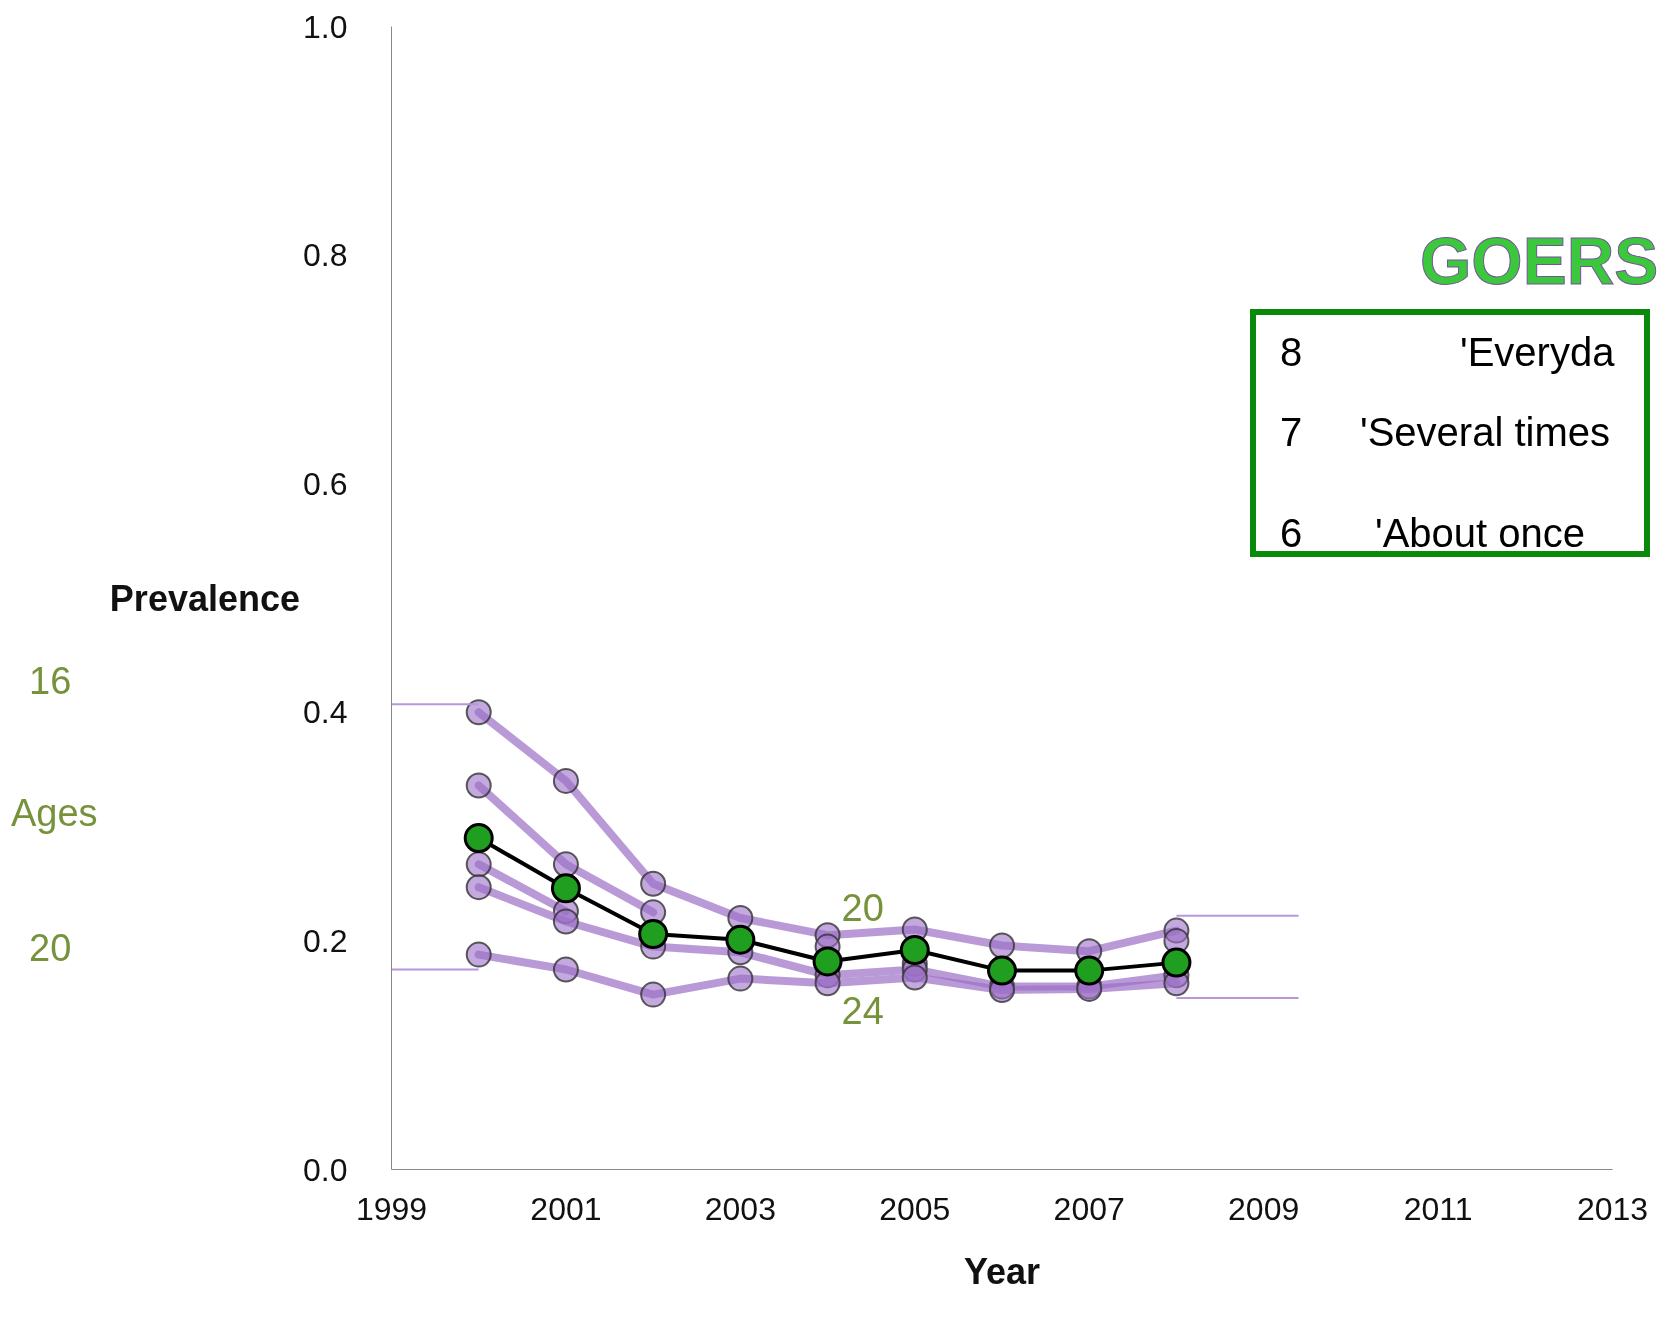  I want to click on x-tick-label: 2001, so click(566, 1208).